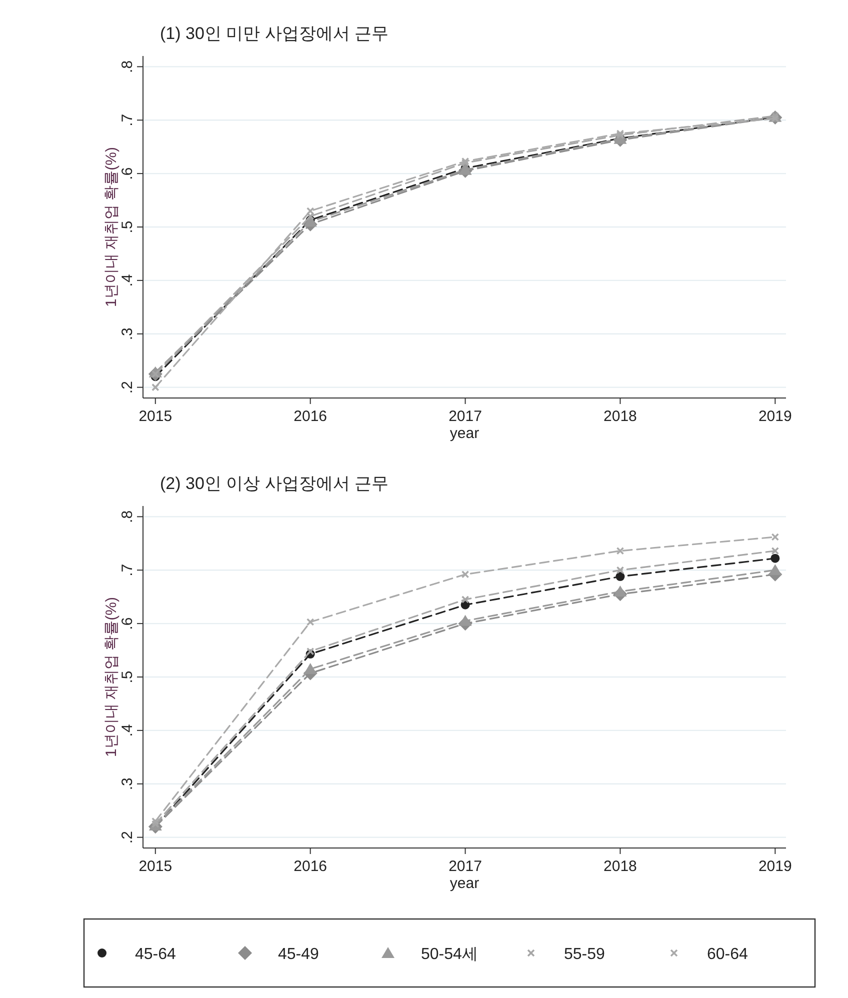 This screenshot has height=998, width=848. What do you see at coordinates (274, 483) in the screenshot?
I see `chart-title: (2) 30인 이상 사업장에서 근무` at bounding box center [274, 483].